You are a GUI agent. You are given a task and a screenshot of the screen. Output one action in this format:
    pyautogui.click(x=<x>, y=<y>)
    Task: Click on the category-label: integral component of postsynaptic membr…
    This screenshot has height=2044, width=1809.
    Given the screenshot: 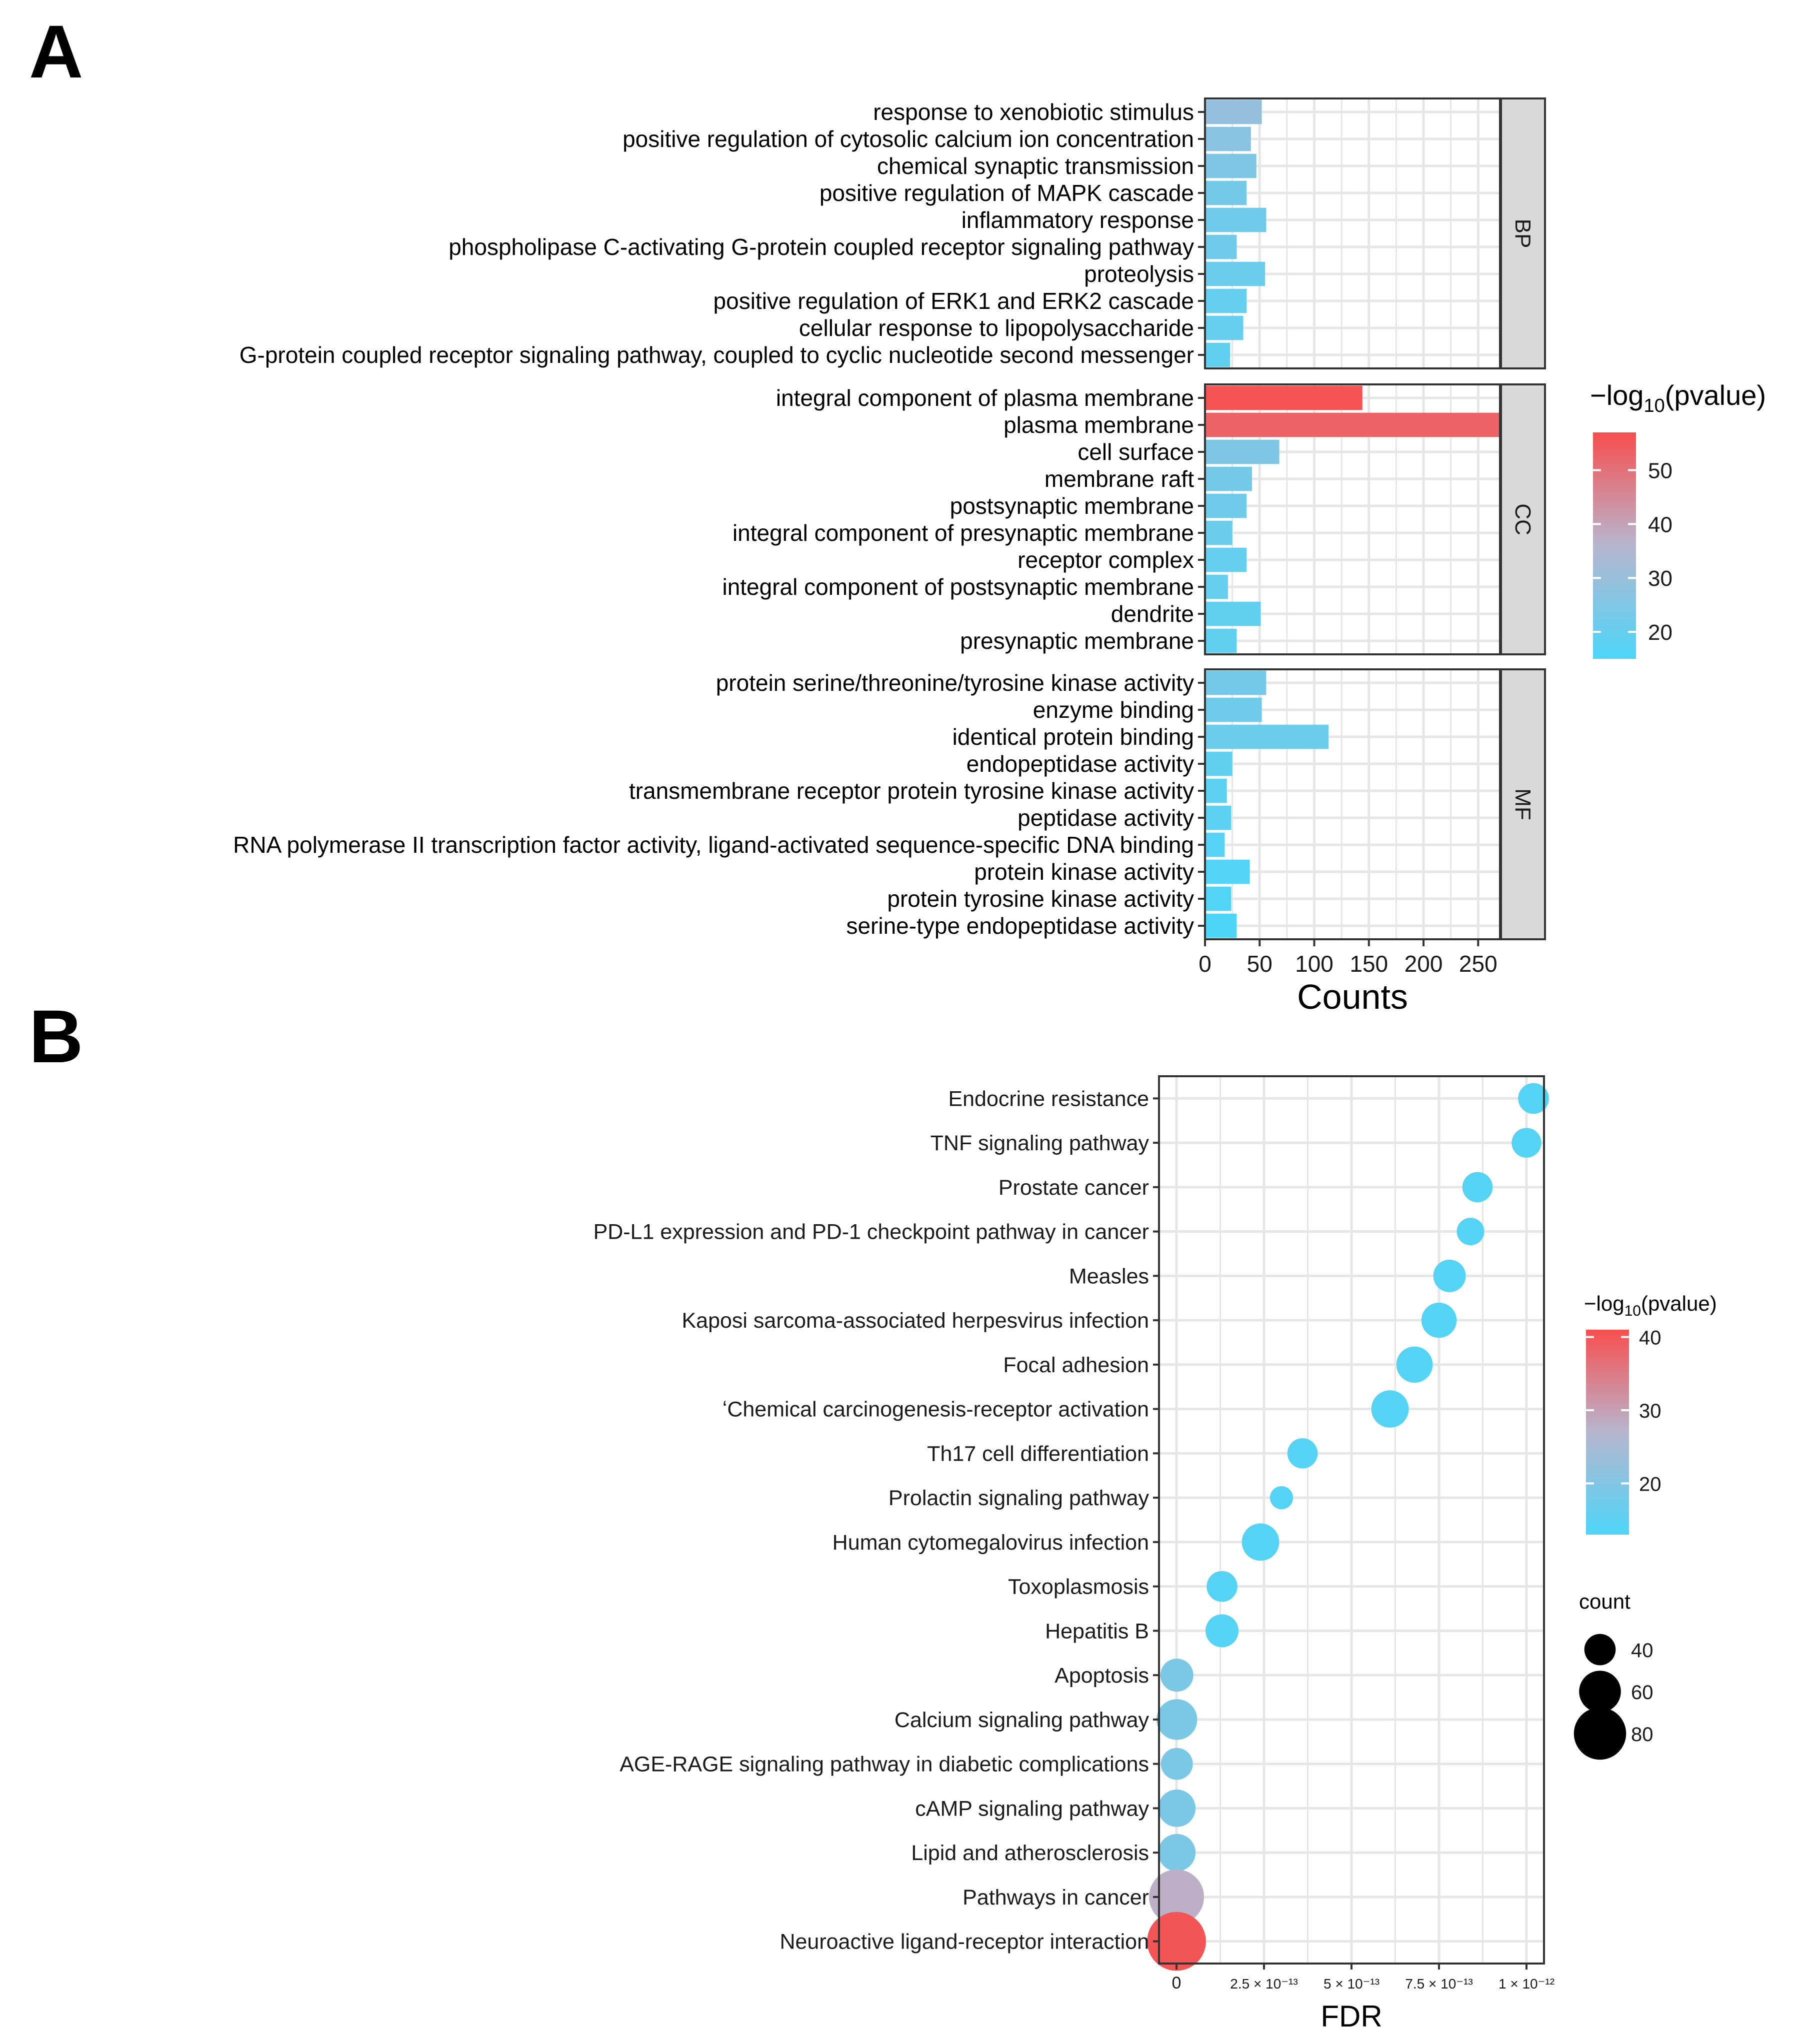 What is the action you would take?
    pyautogui.click(x=958, y=587)
    